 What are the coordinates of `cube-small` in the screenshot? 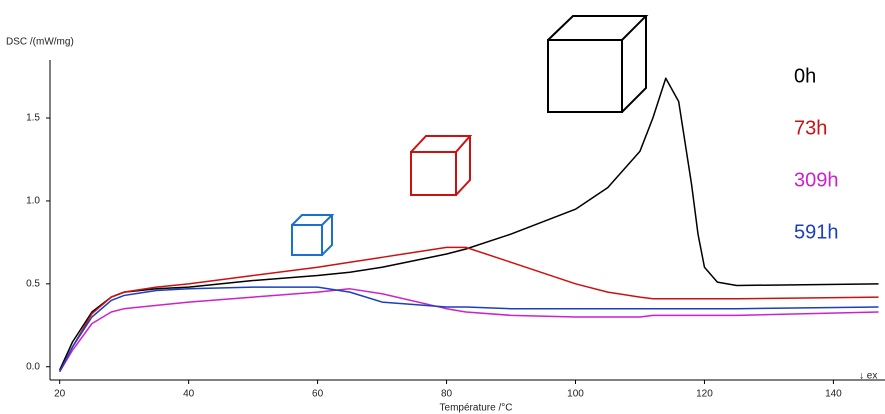 It's located at (313, 235).